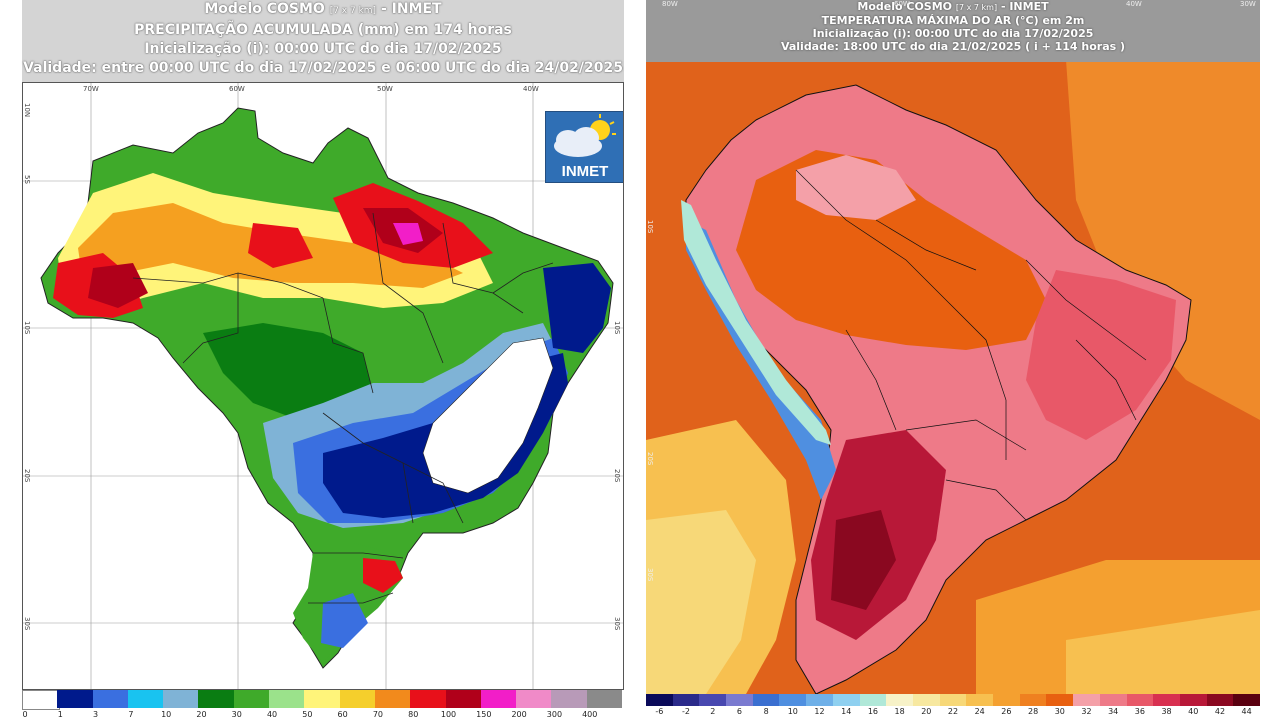  Describe the element at coordinates (650, 575) in the screenshot. I see `right-lat-label-30s: 30S` at that location.